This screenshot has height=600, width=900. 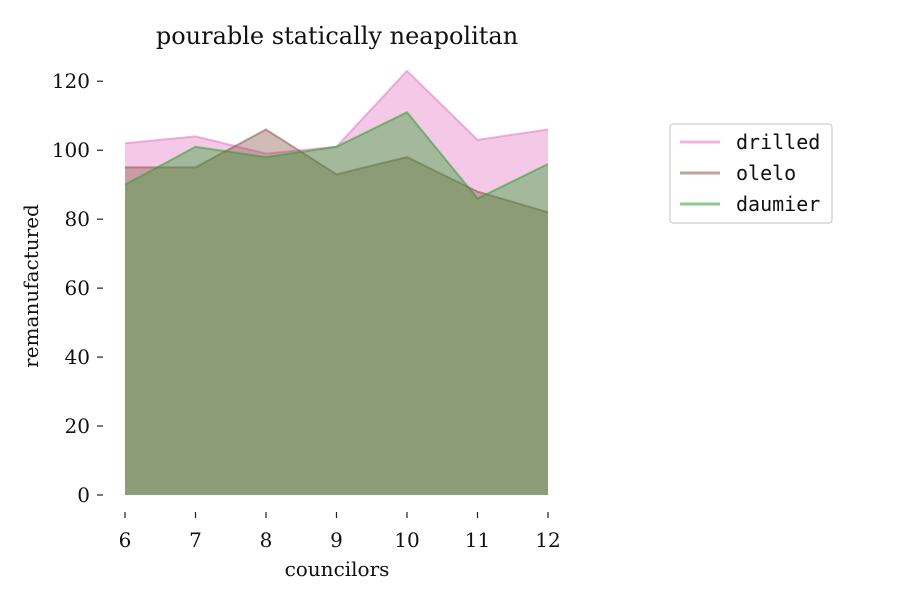 I want to click on legend-label-daumier: daumier, so click(x=778, y=204).